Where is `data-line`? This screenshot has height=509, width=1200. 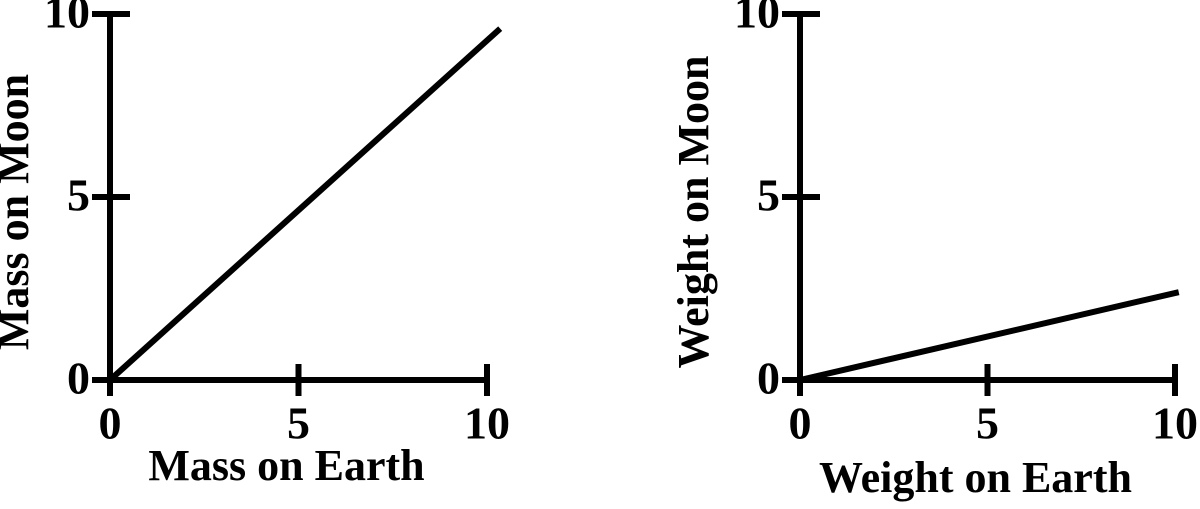 data-line is located at coordinates (989, 336).